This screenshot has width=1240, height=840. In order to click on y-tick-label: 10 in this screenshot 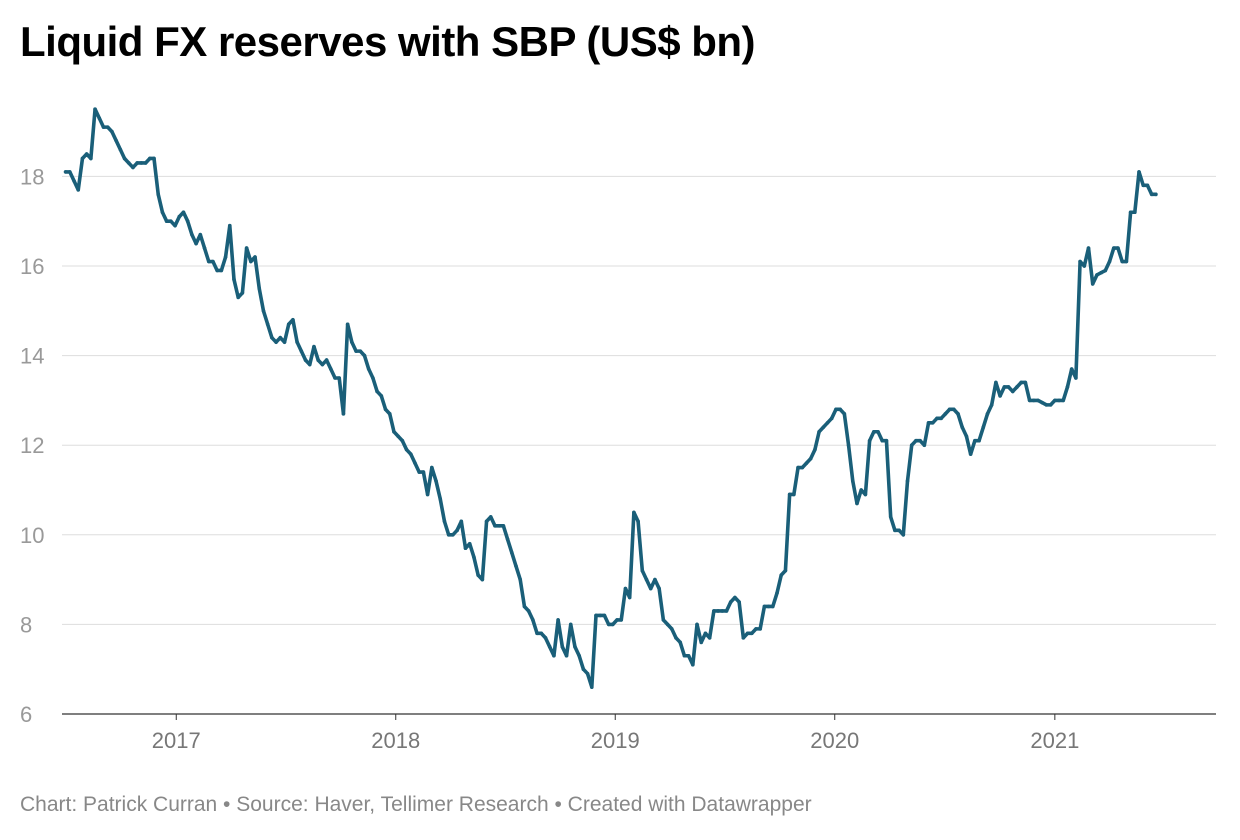, I will do `click(32, 535)`.